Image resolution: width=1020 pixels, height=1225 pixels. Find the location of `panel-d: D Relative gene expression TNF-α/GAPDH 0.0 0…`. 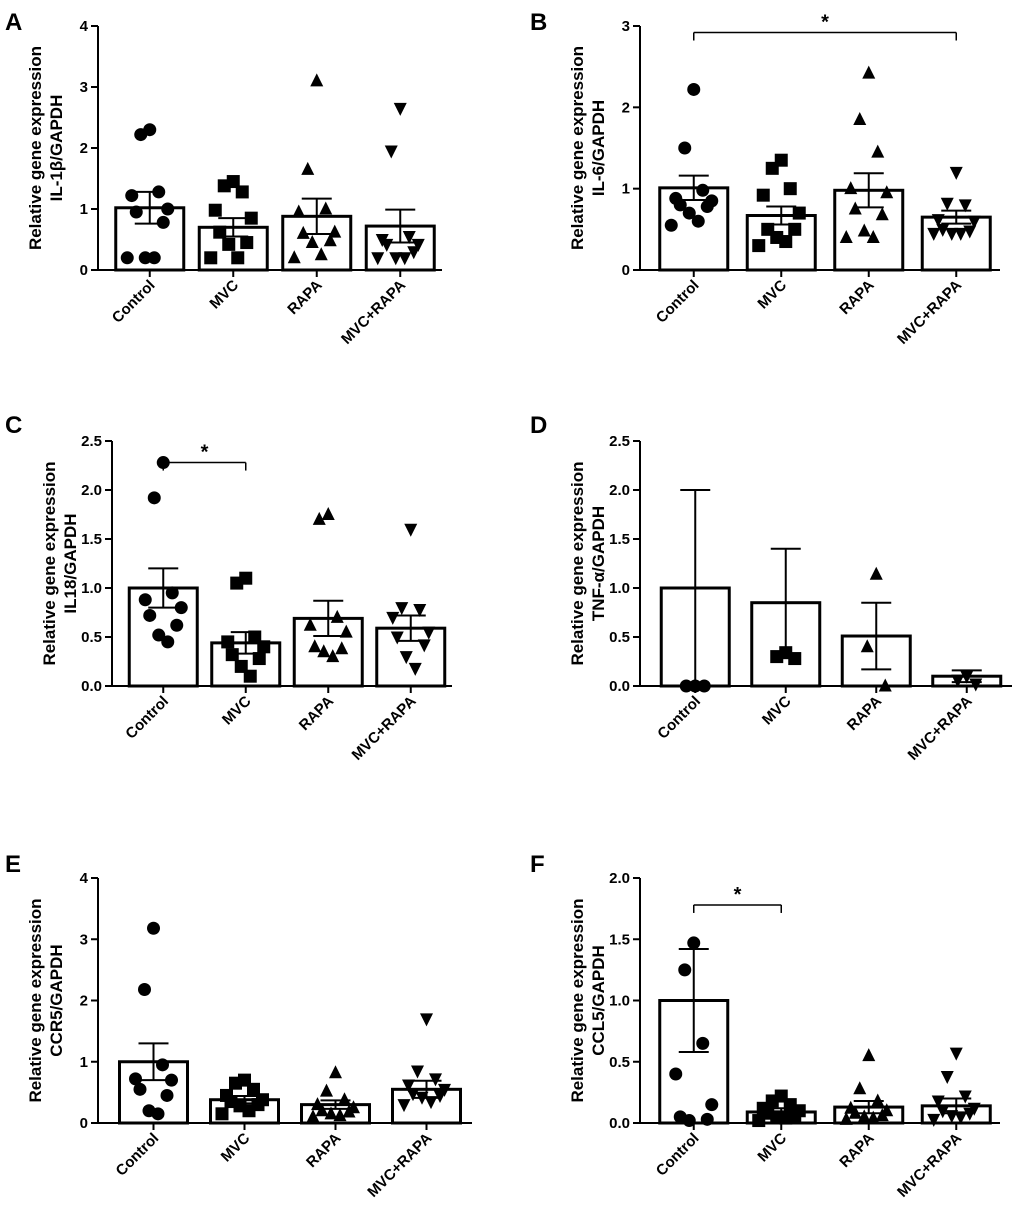

panel-d: D Relative gene expression TNF-α/GAPDH 0.0 0… is located at coordinates (771, 588).